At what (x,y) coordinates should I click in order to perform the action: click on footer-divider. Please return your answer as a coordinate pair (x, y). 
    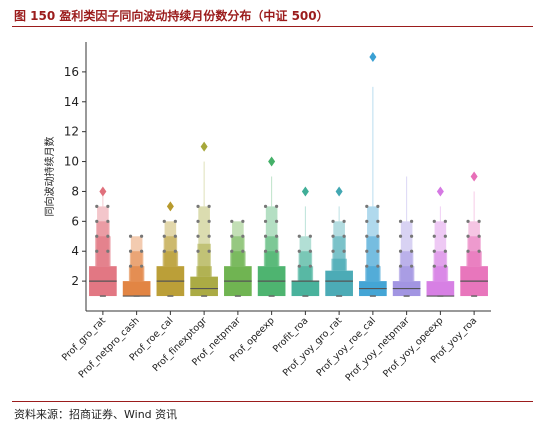
    Looking at the image, I should click on (272, 401).